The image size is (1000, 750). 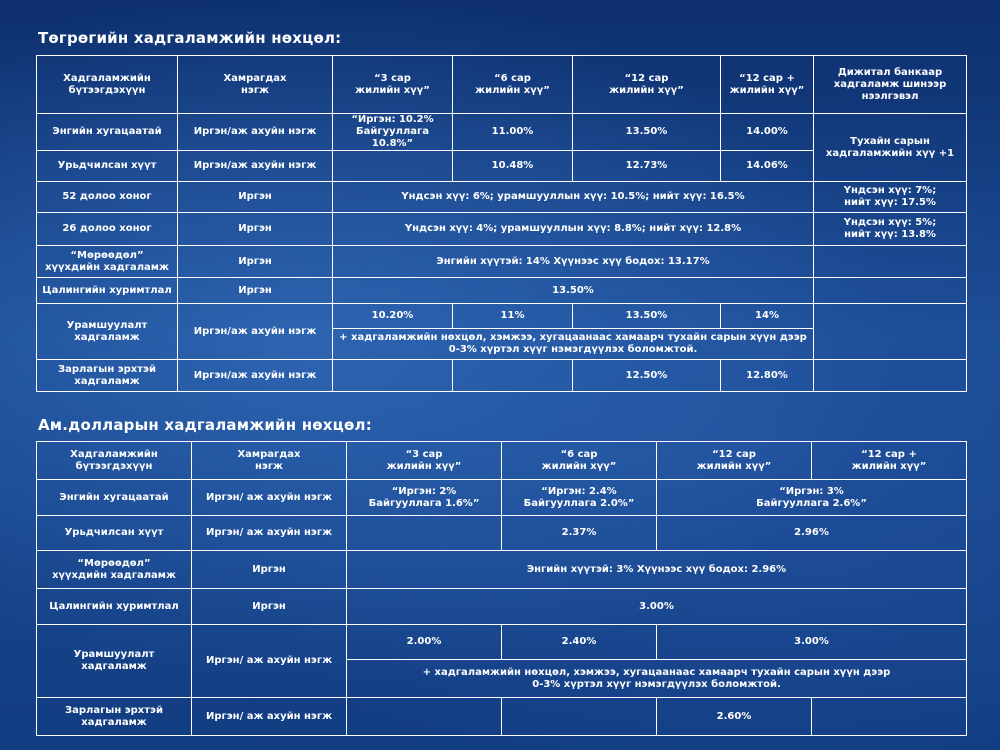 I want to click on rate-6m: “Иргэн: 2.4% Байгууллага 2.0%”, so click(x=579, y=497).